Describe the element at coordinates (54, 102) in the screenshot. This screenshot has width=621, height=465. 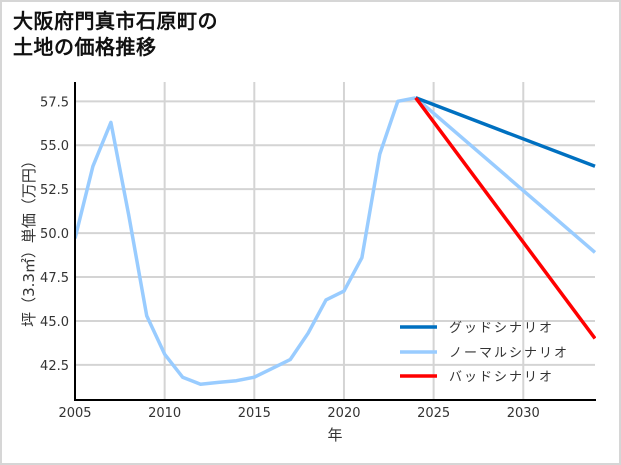
I see `y-tick-label: 57.5` at that location.